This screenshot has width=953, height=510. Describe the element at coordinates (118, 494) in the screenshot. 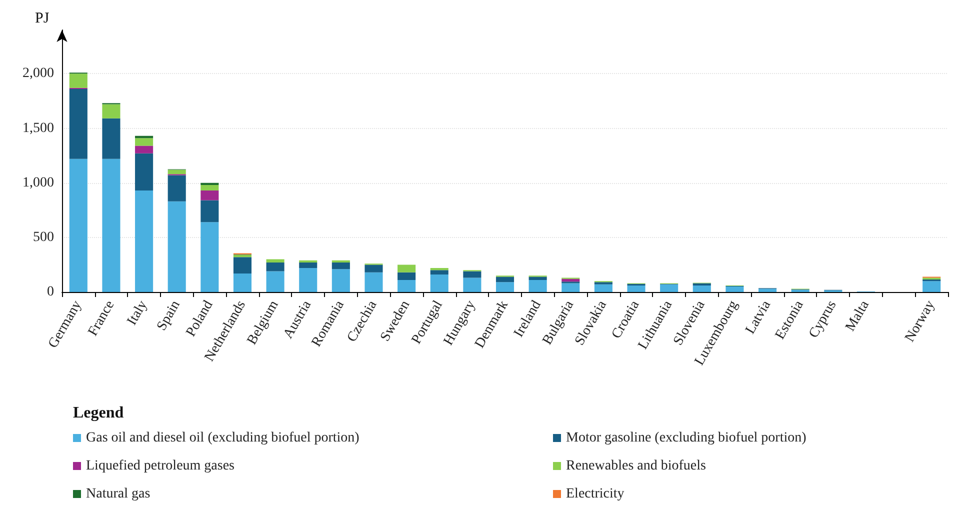

I see `legend-label: Natural gas` at that location.